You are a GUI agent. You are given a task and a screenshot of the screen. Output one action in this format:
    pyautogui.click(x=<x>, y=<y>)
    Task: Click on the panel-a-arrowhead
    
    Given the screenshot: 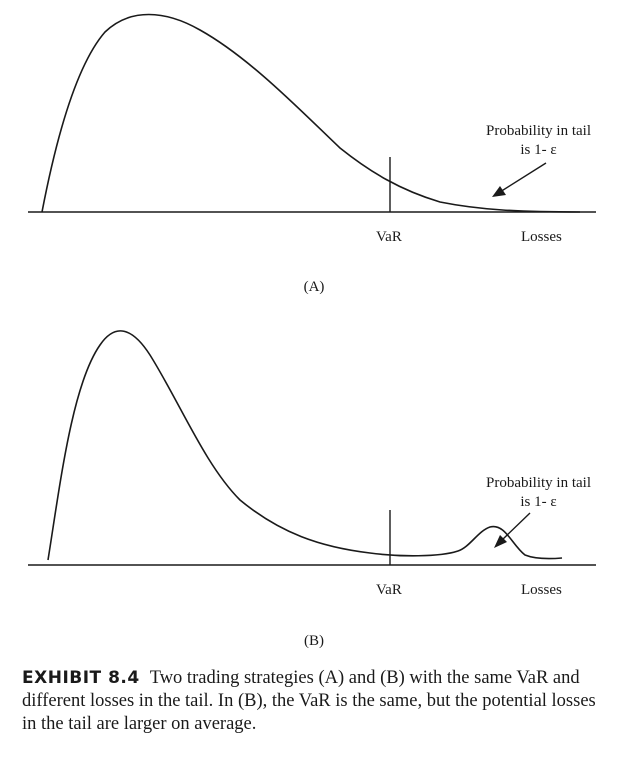 What is the action you would take?
    pyautogui.click(x=499, y=191)
    